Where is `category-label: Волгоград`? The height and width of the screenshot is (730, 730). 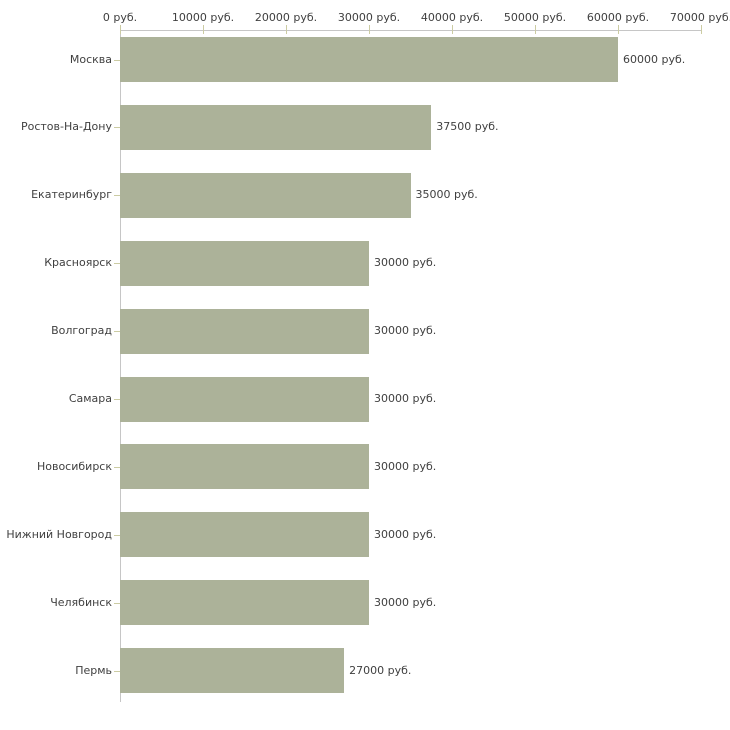
category-label: Волгоград is located at coordinates (81, 331).